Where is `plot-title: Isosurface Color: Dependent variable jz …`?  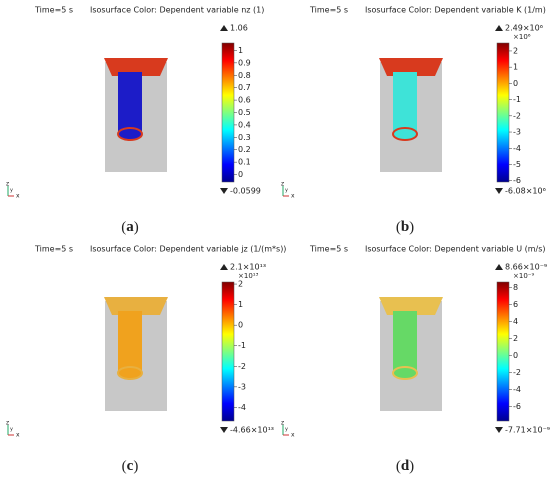 plot-title: Isosurface Color: Dependent variable jz … is located at coordinates (188, 249).